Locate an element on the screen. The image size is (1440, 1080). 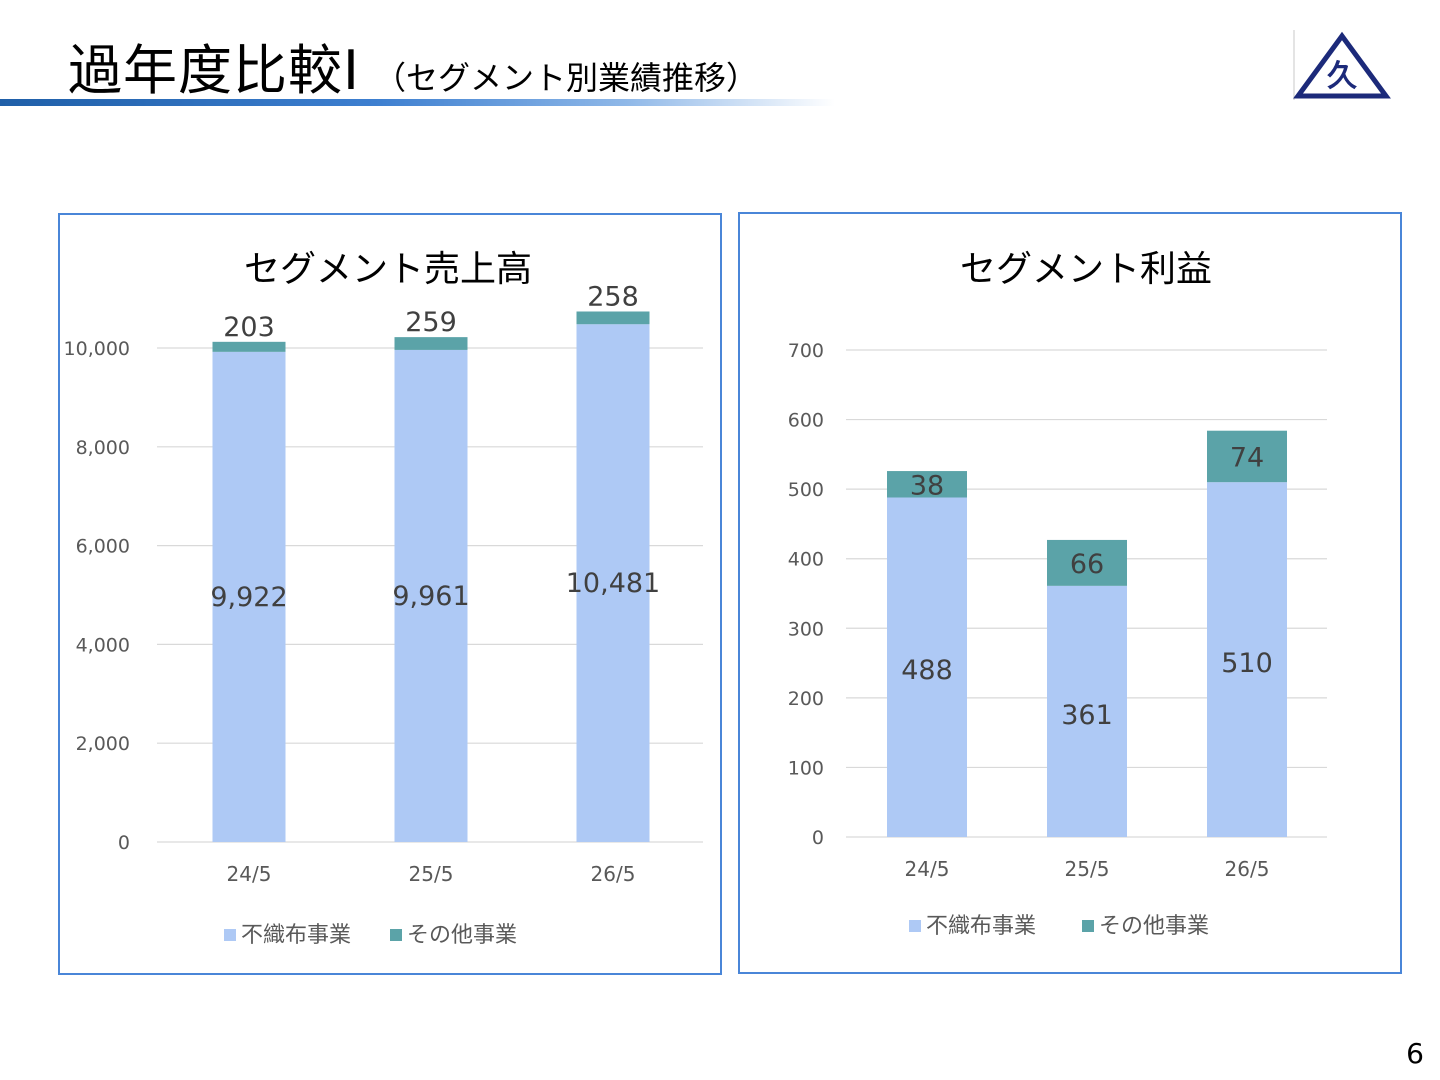
y-tick-label: 2,000 is located at coordinates (103, 744).